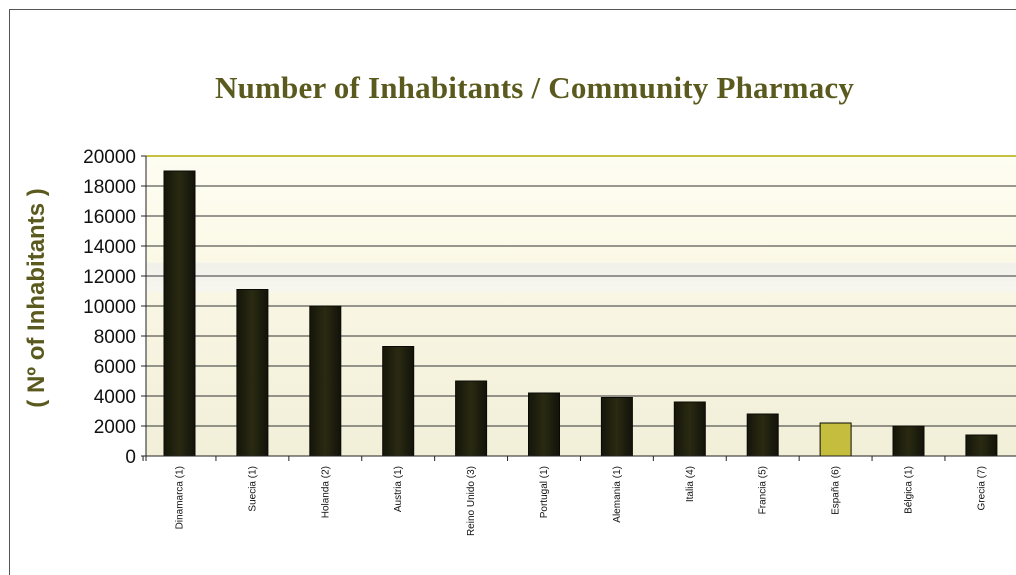 Image resolution: width=1016 pixels, height=575 pixels. Describe the element at coordinates (617, 494) in the screenshot. I see `x-tick-label: Alemania (1)` at that location.